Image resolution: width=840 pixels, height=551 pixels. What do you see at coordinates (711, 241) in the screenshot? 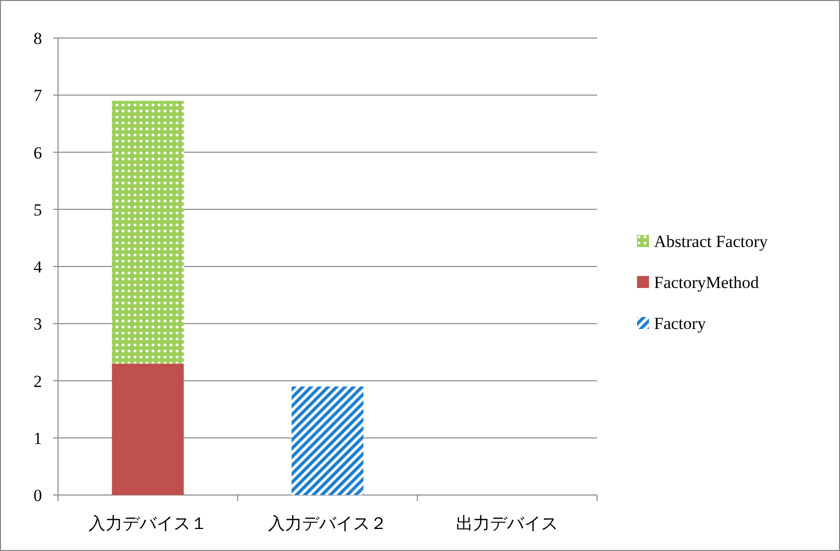
I see `legend-label: Abstract Factory` at bounding box center [711, 241].